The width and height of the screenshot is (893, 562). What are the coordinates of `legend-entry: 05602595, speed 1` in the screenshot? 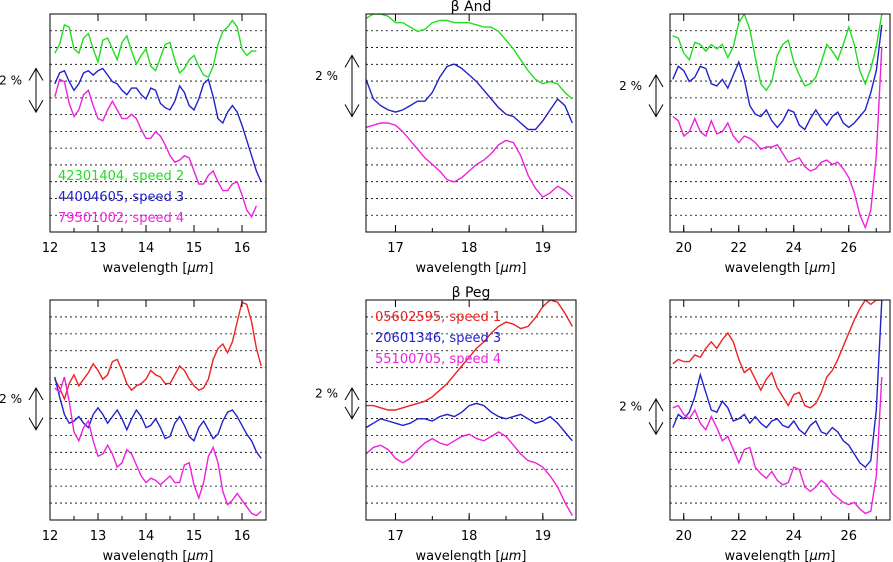 It's located at (438, 317).